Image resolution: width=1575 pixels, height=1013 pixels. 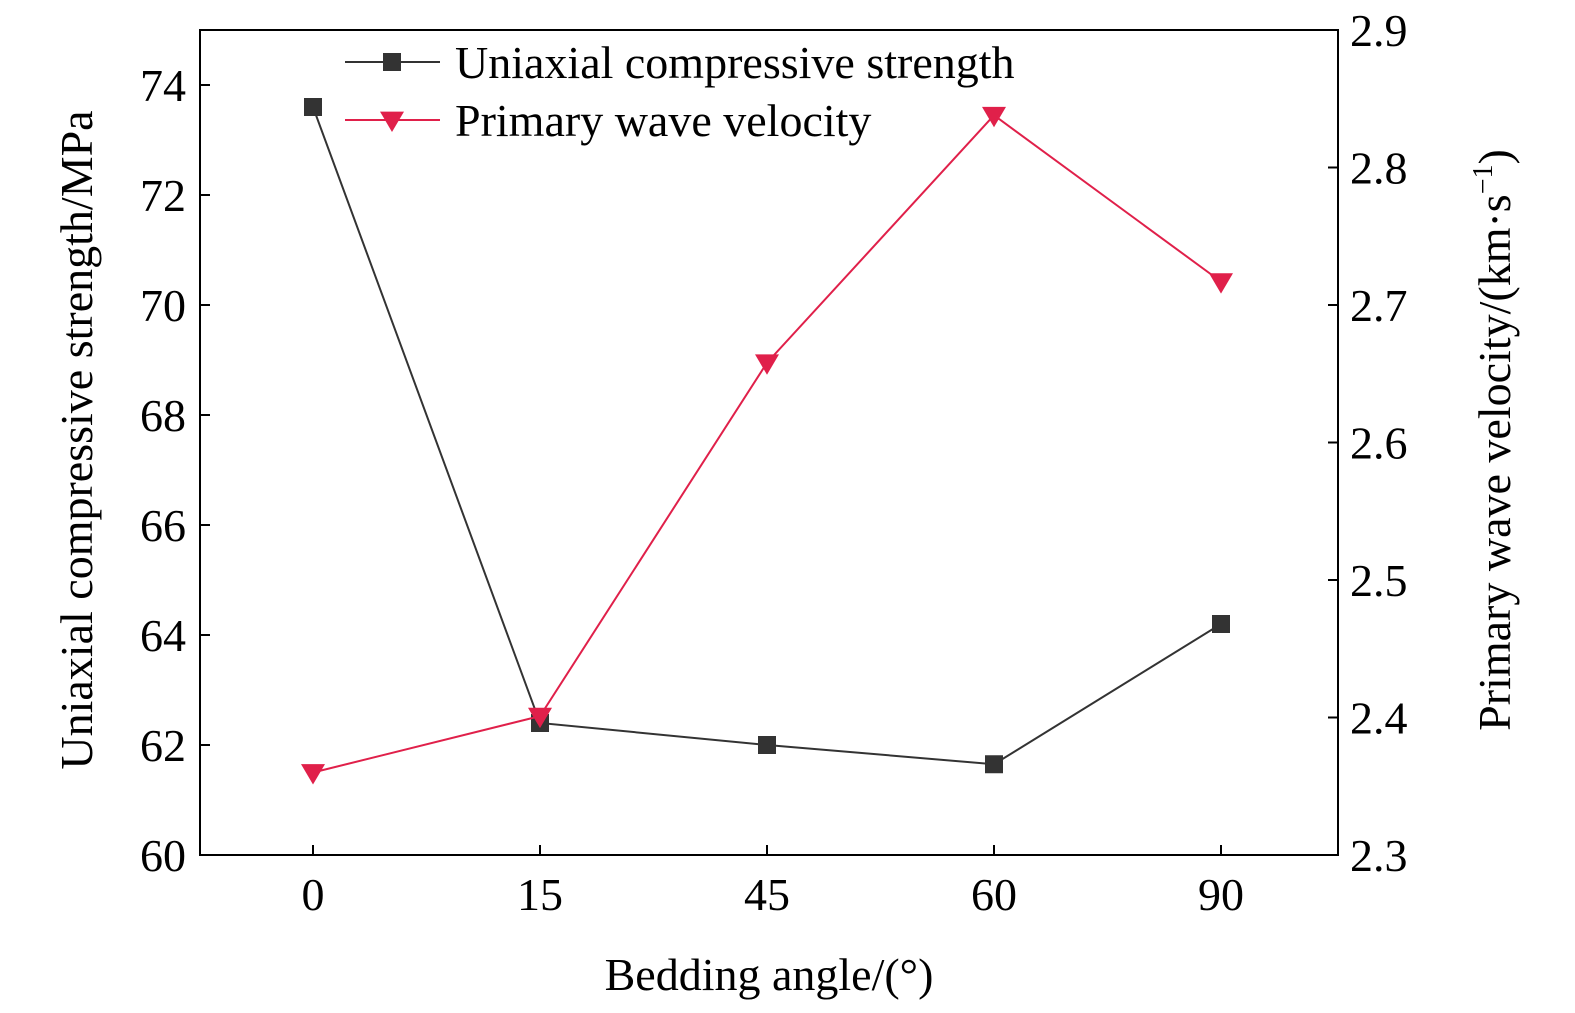 What do you see at coordinates (163, 415) in the screenshot?
I see `left-tick-label: 68` at bounding box center [163, 415].